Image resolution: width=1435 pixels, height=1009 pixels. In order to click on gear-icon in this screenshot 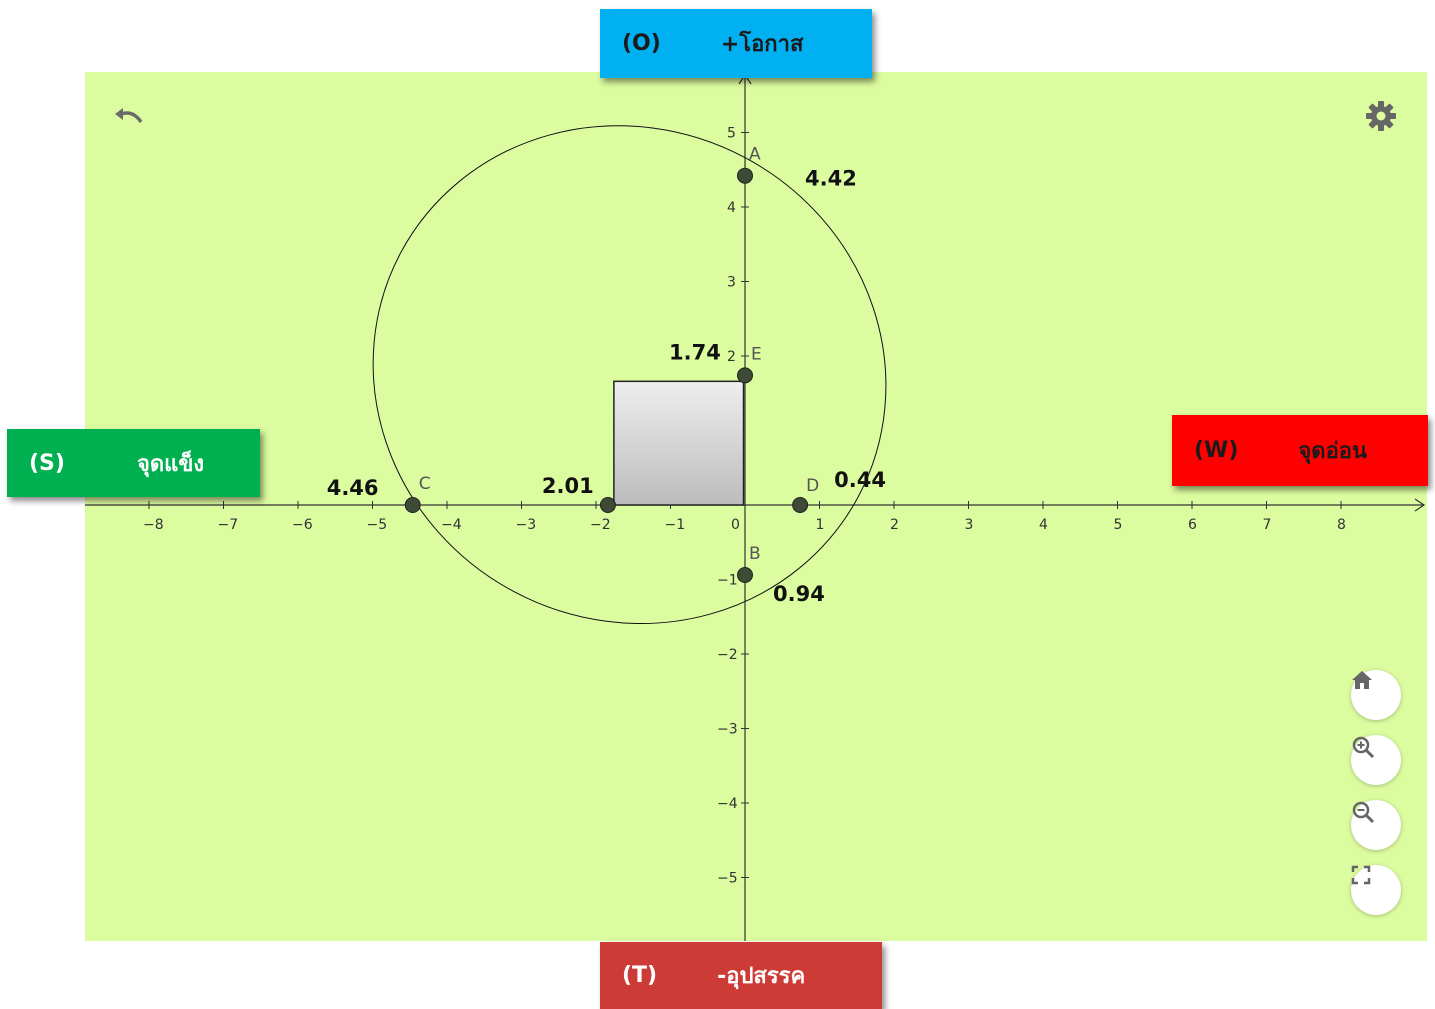, I will do `click(1383, 118)`.